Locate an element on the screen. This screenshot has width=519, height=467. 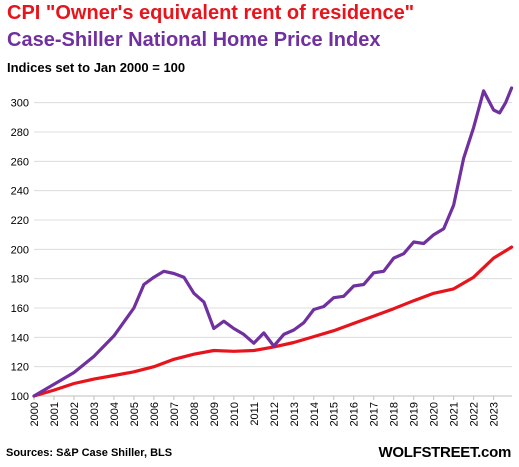
source-note: Sources: S&P Case Shiller, BLS is located at coordinates (89, 453).